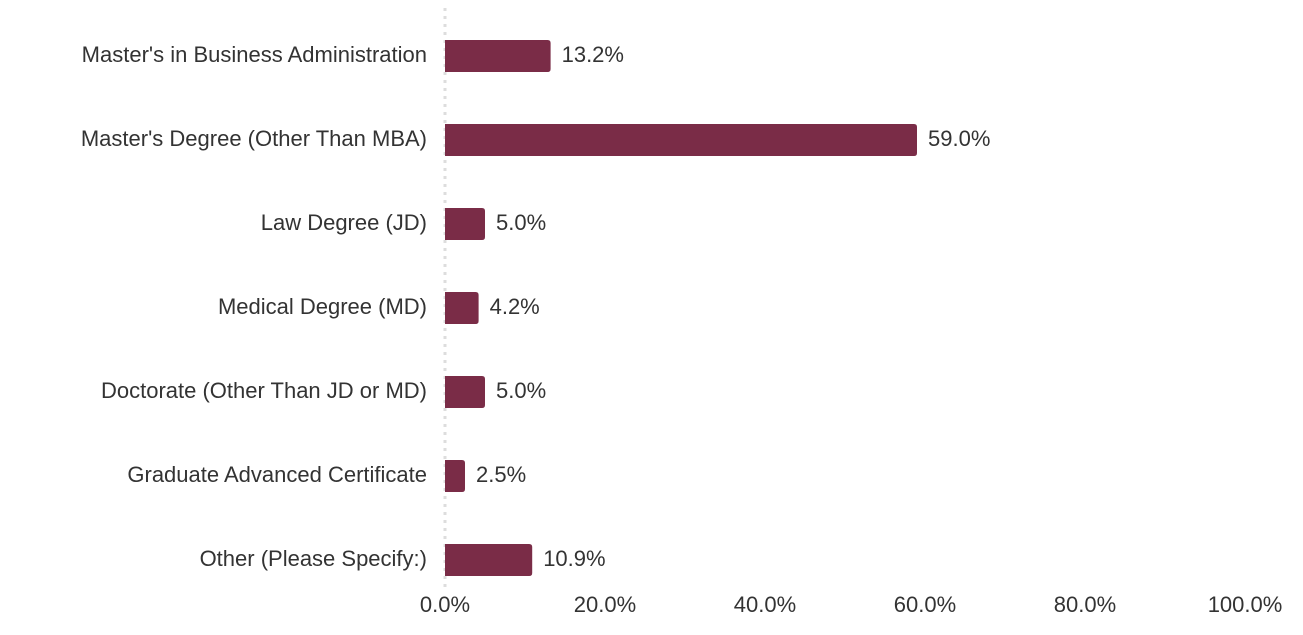  I want to click on x-tick-label: 80.0%, so click(1085, 604).